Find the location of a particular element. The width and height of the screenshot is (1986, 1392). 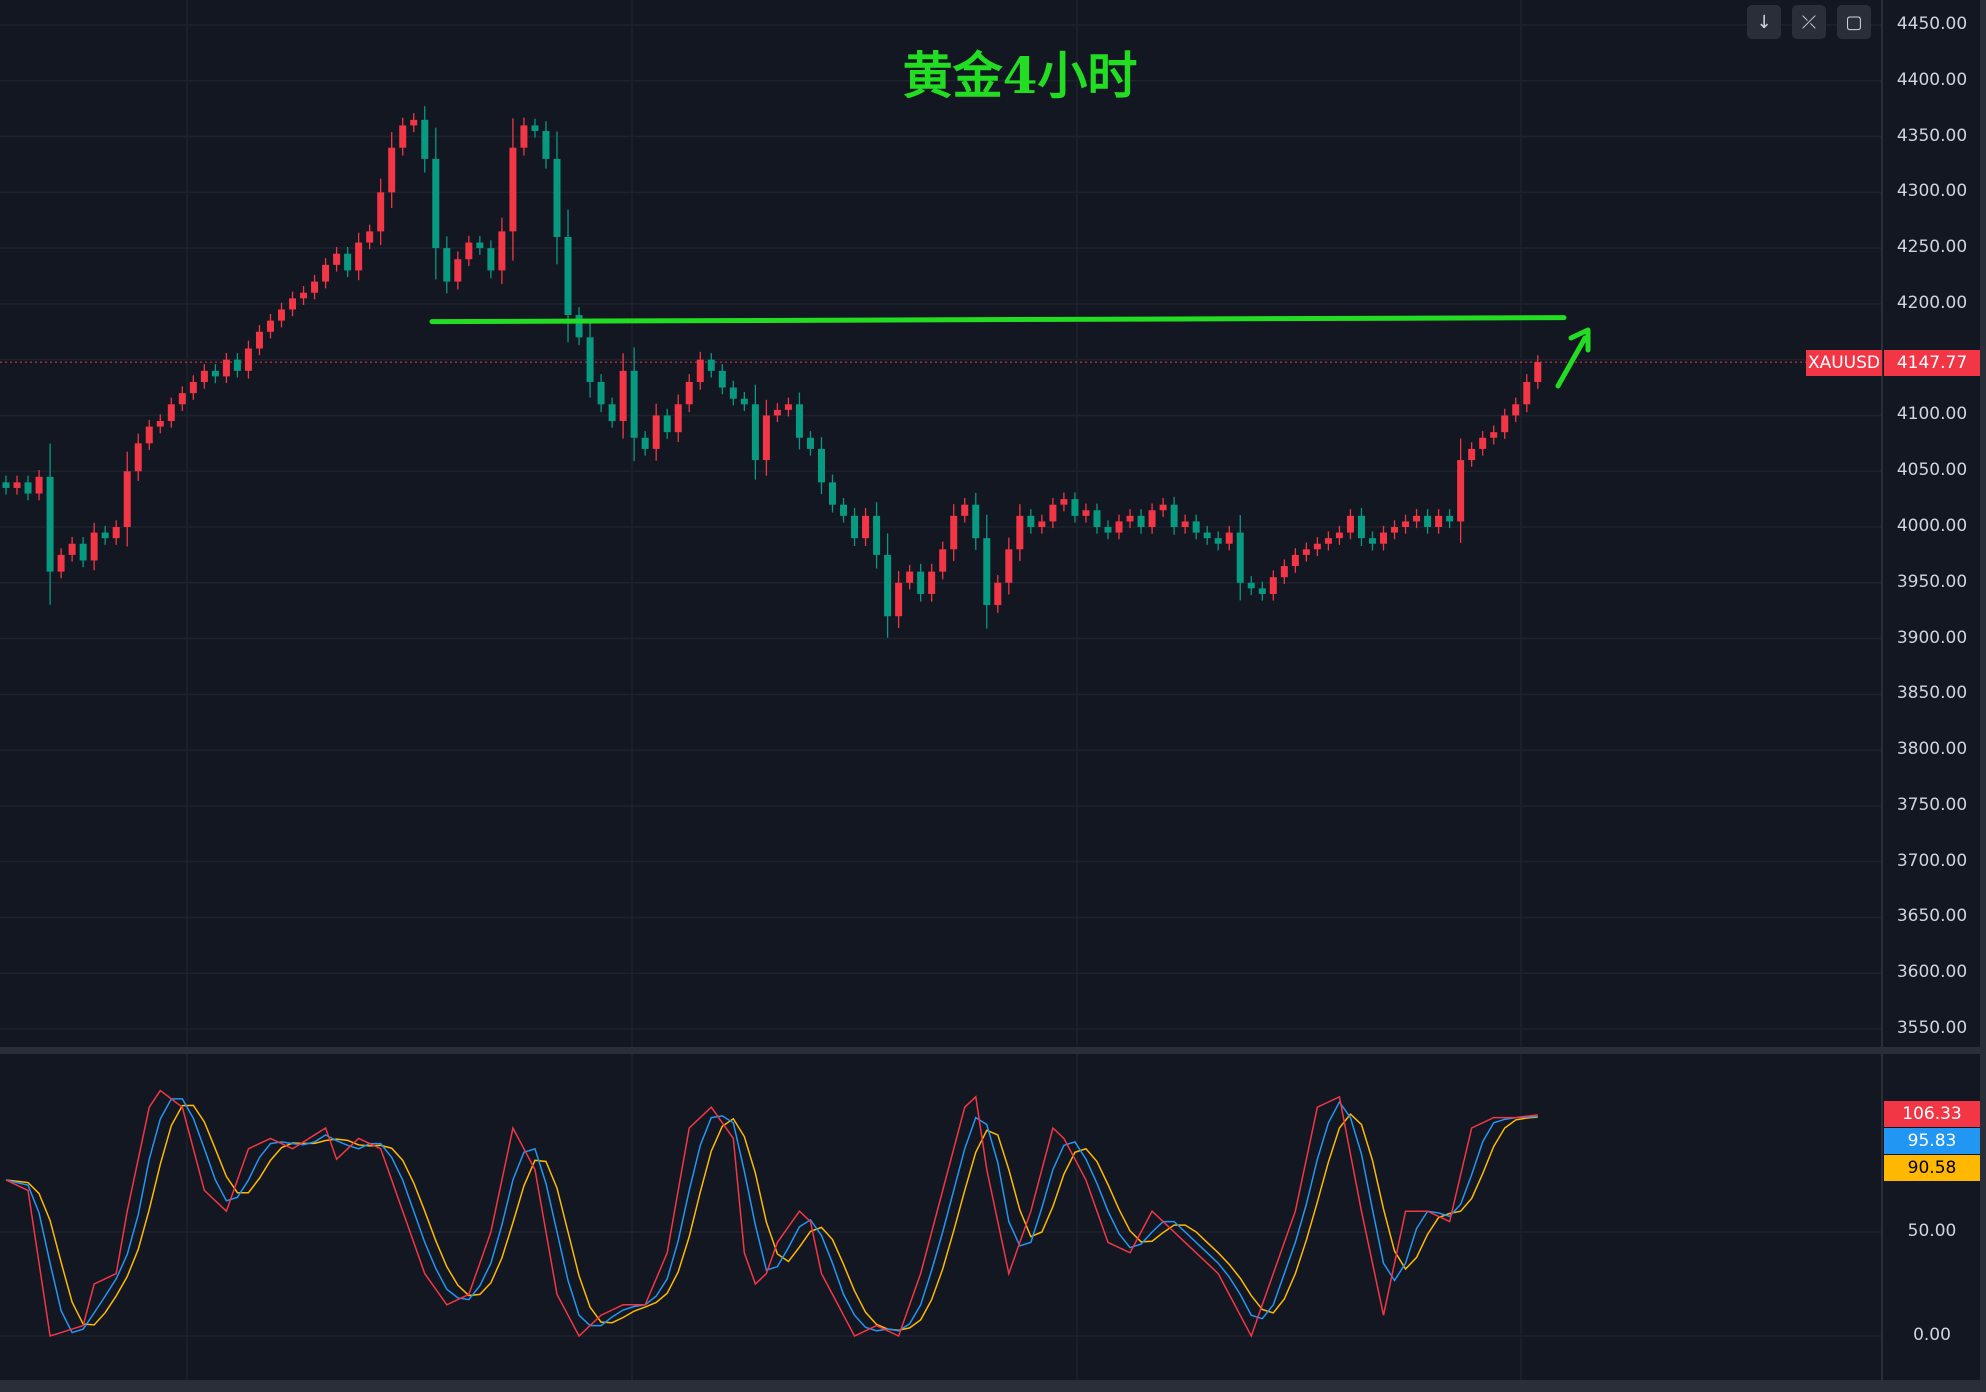

price-axis-label: 4250.00 is located at coordinates (1932, 247).